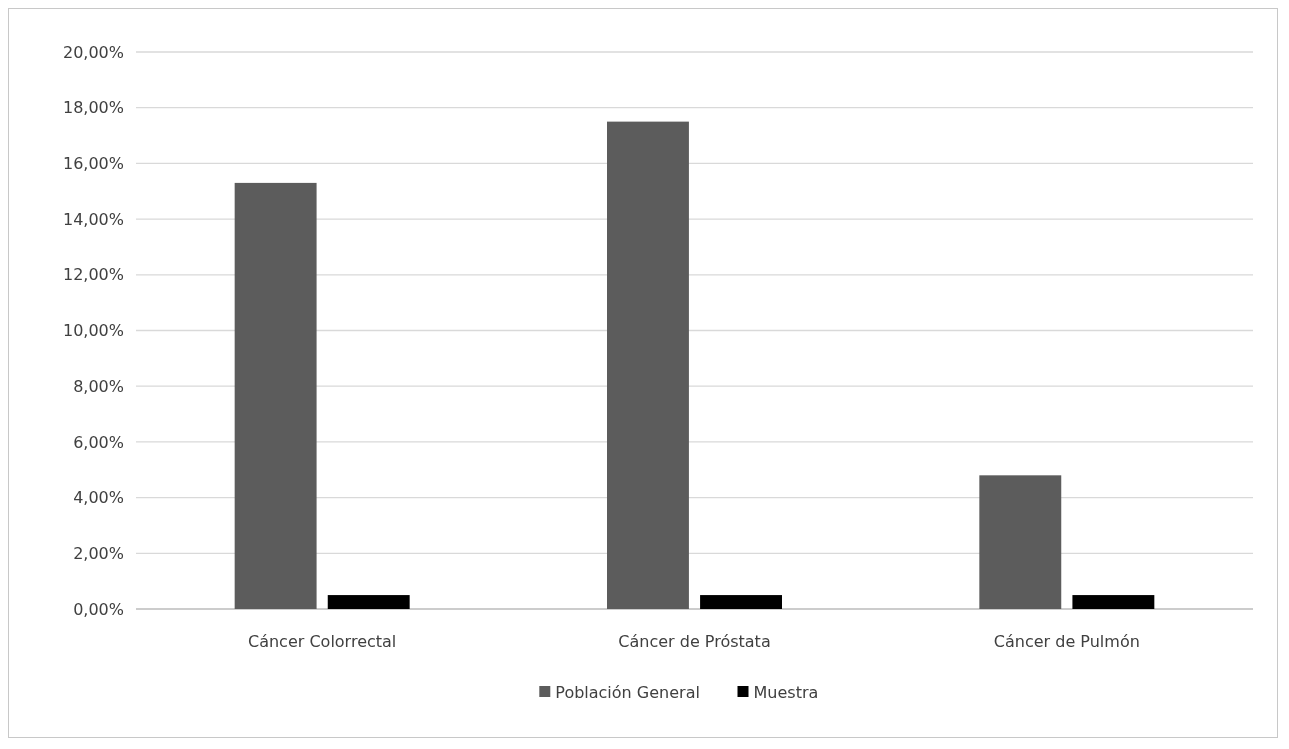 Image resolution: width=1289 pixels, height=749 pixels. Describe the element at coordinates (694, 641) in the screenshot. I see `x-tick-label: Cáncer de Próstata` at that location.